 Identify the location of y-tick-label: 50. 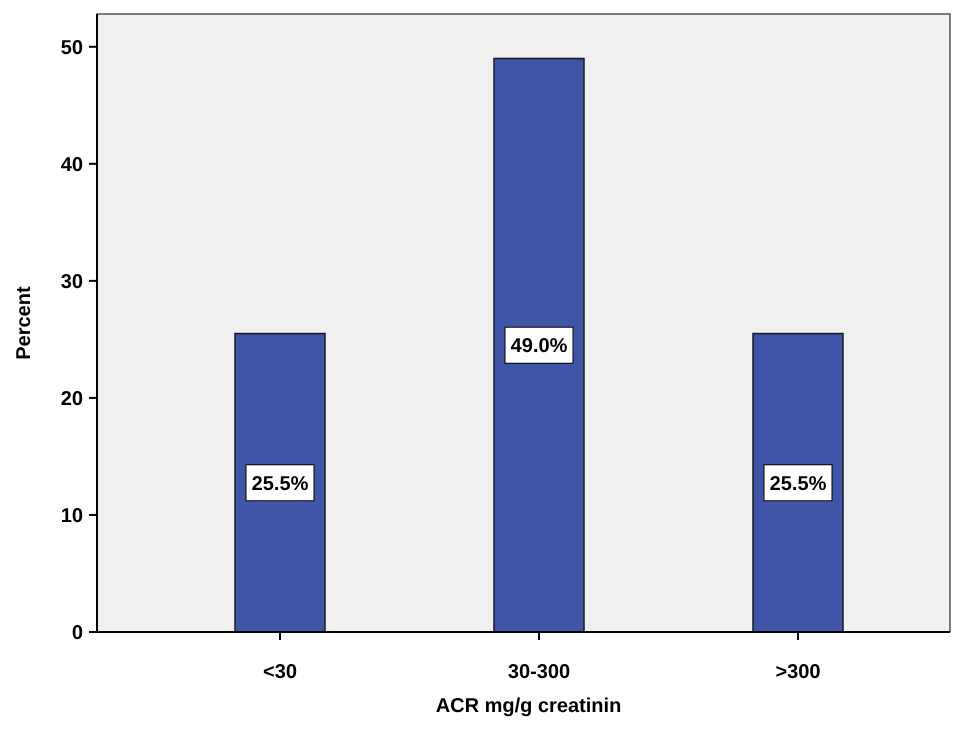
(71, 47).